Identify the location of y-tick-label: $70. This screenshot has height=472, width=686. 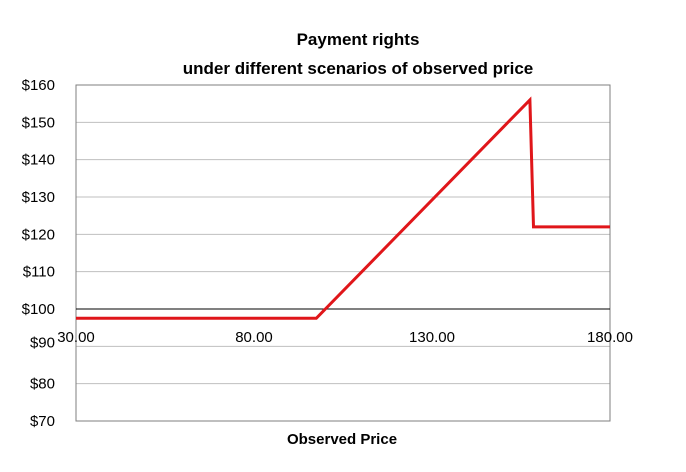
(42, 421).